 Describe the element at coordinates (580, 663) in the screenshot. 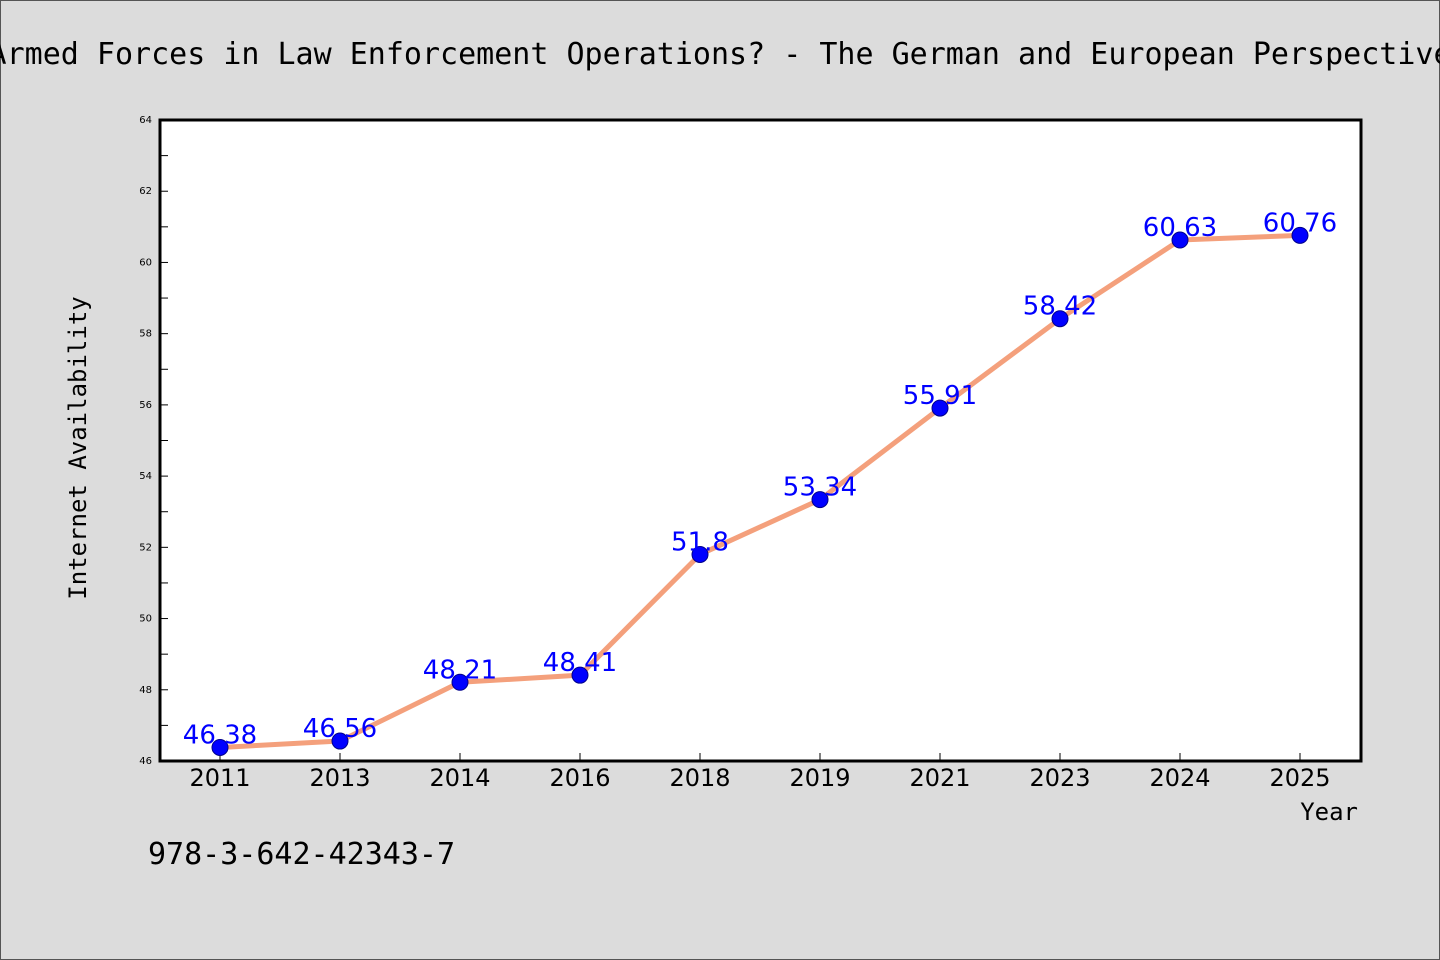

I see `data-label: 48.41` at that location.